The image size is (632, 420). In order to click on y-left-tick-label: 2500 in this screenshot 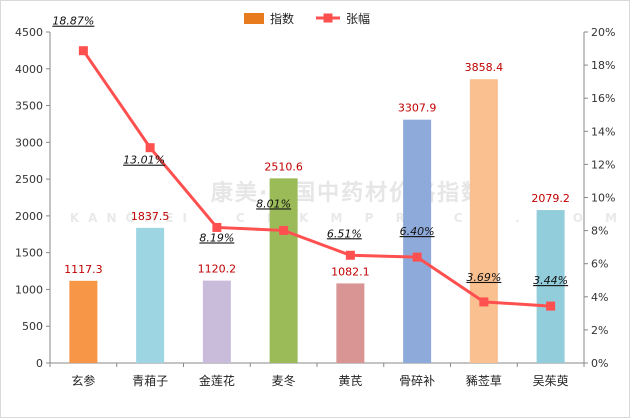, I will do `click(29, 179)`.